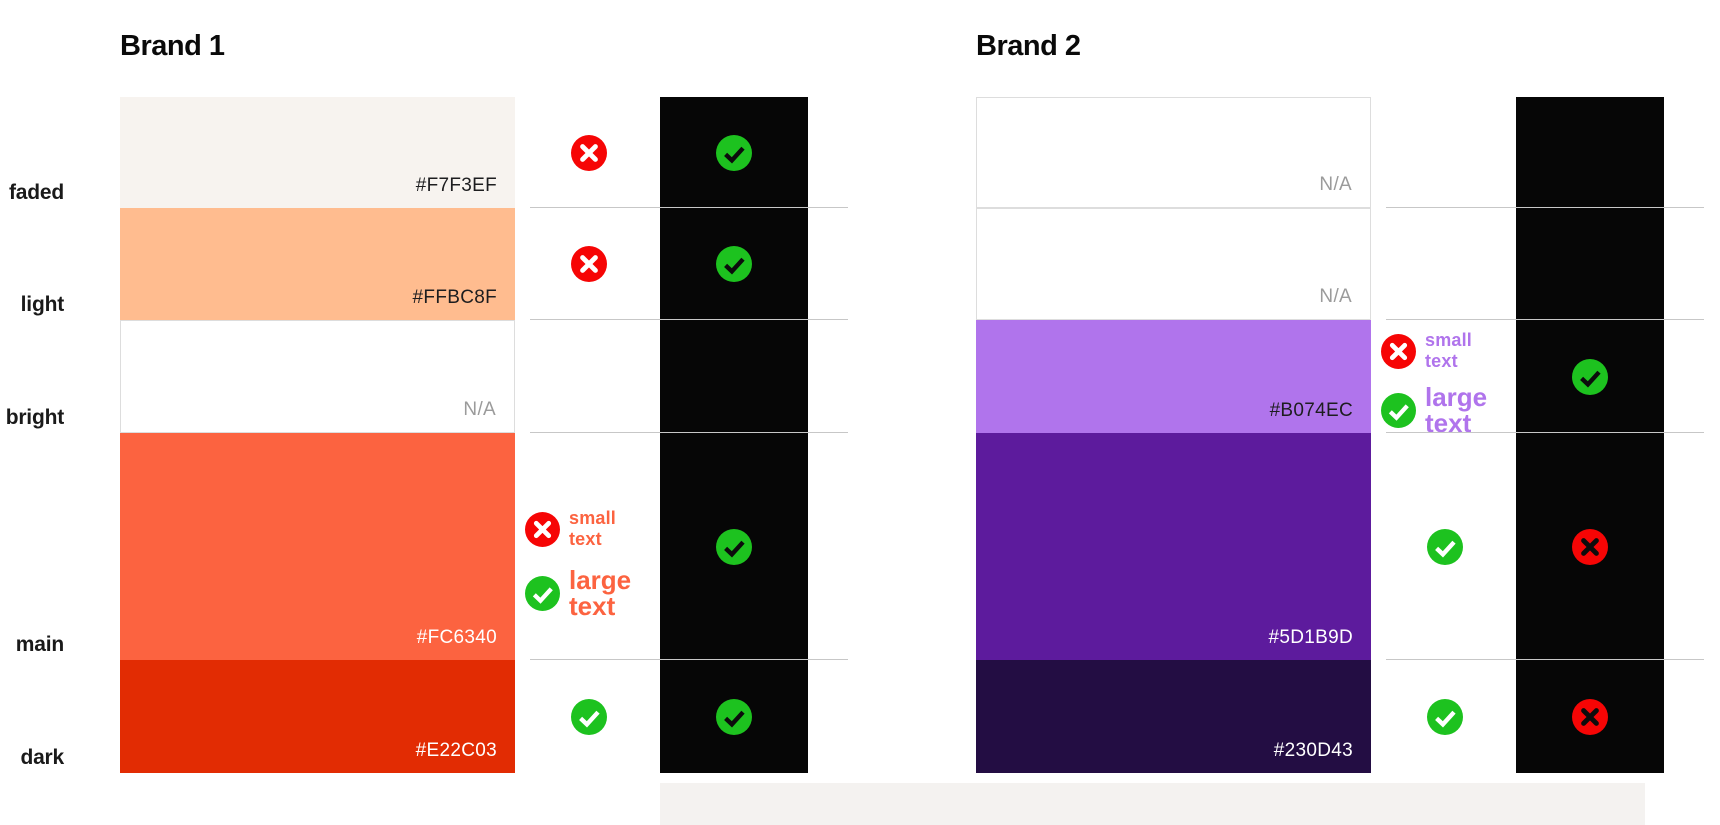 Image resolution: width=1720 pixels, height=825 pixels. I want to click on hex-label: #FFBC8F, so click(454, 297).